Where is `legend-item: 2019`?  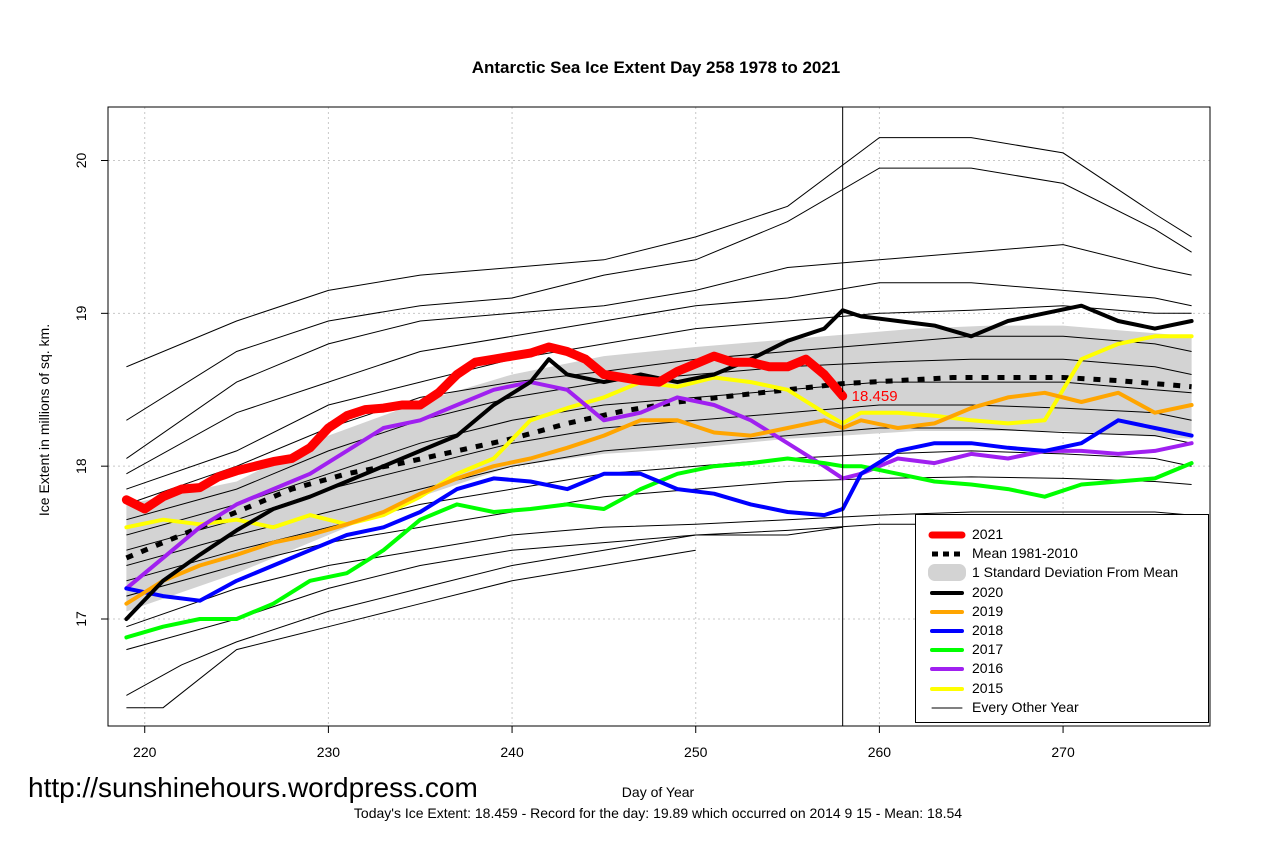 legend-item: 2019 is located at coordinates (1062, 611).